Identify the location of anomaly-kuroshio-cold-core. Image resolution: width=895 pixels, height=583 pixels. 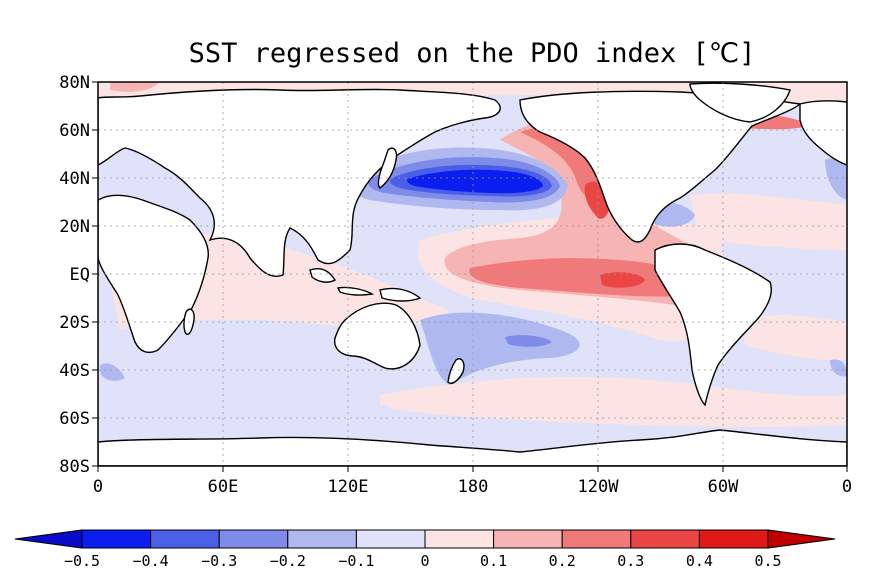
(475, 181).